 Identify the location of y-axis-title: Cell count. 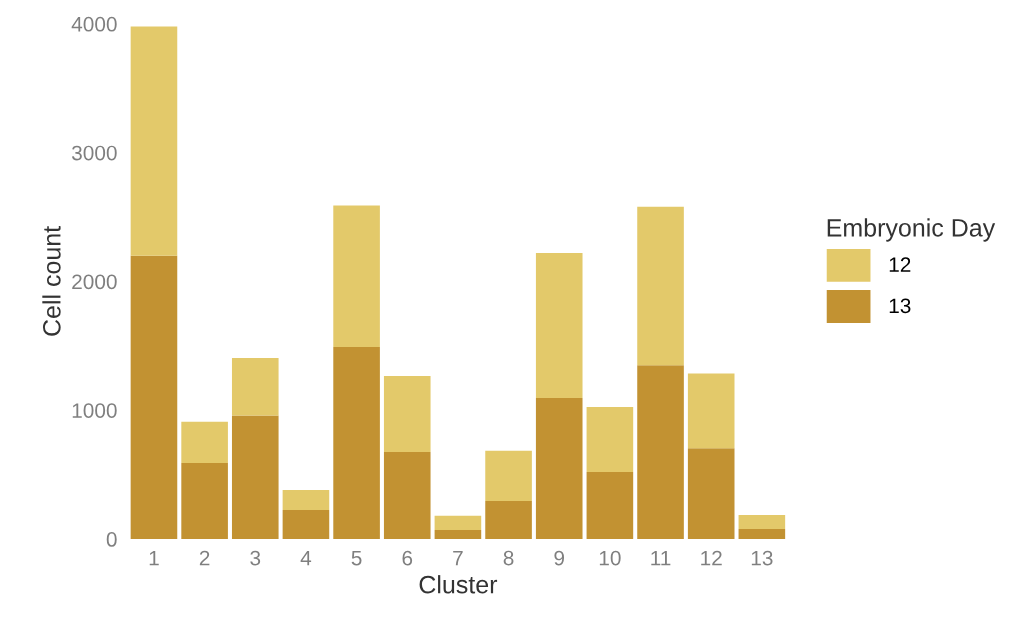
(51, 281).